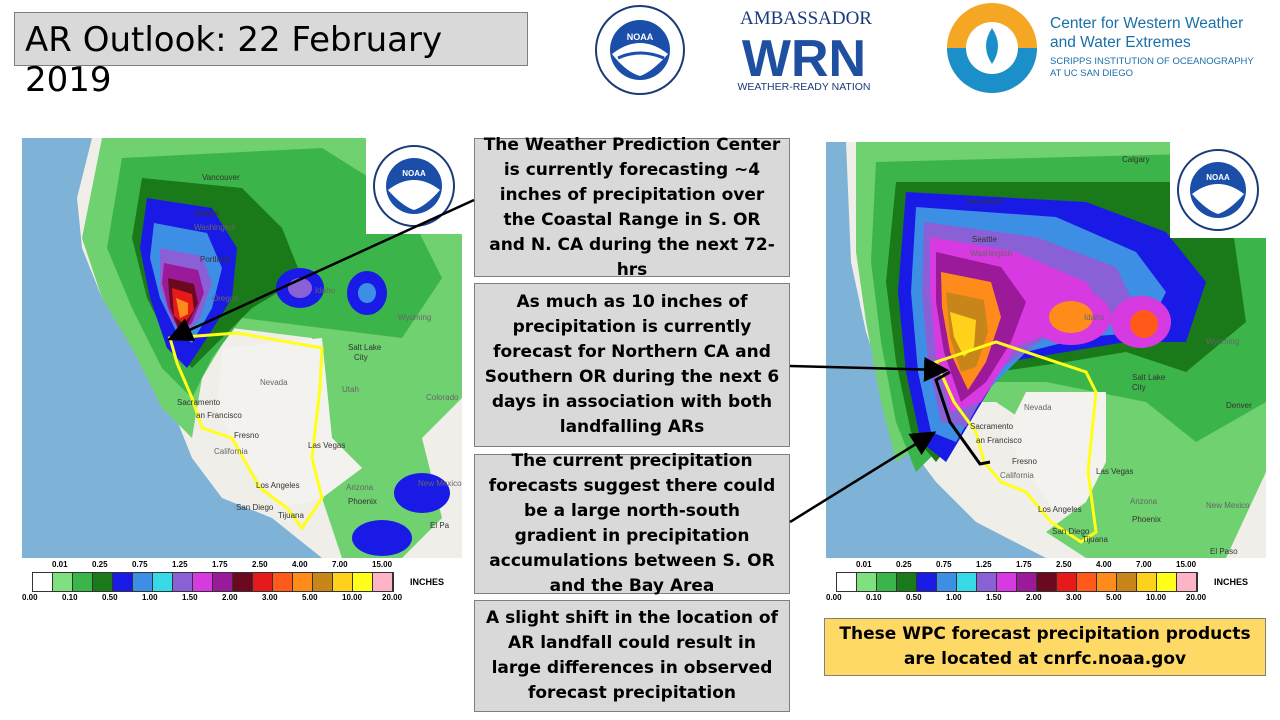 The width and height of the screenshot is (1280, 720). Describe the element at coordinates (914, 597) in the screenshot. I see `legend-bottom-label: 0.50` at that location.